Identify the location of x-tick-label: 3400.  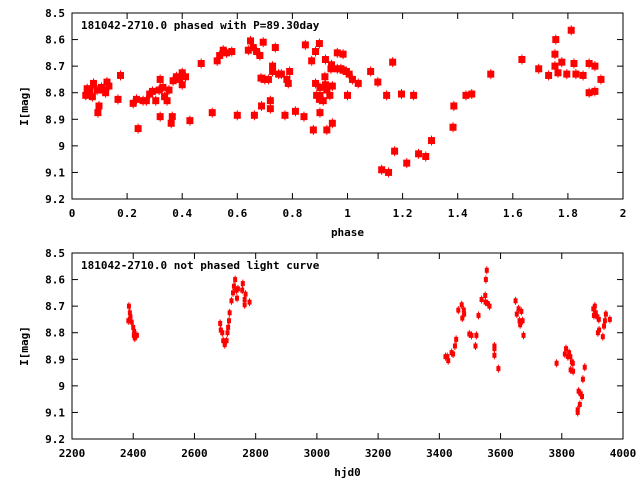
(439, 453).